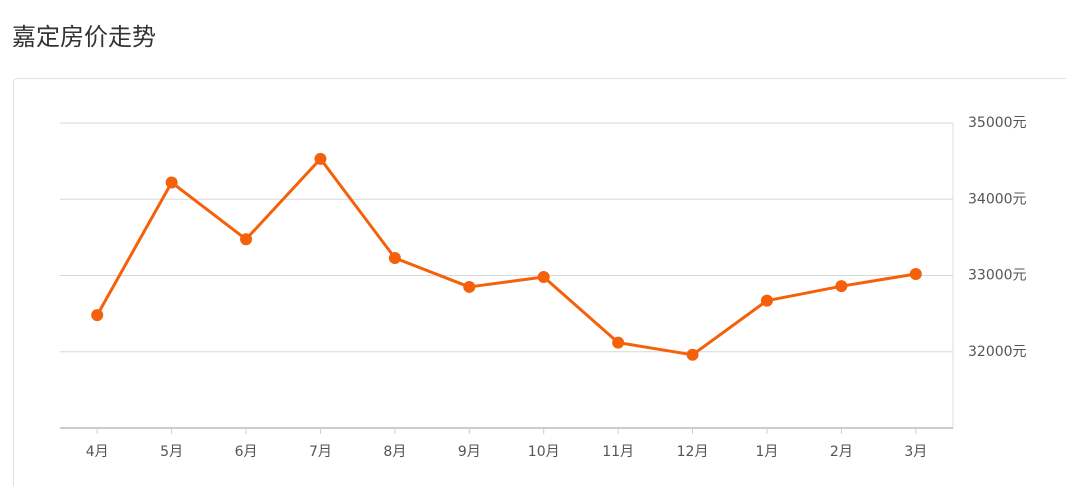 This screenshot has width=1066, height=486. Describe the element at coordinates (618, 452) in the screenshot. I see `x-tick-label: 11月` at that location.